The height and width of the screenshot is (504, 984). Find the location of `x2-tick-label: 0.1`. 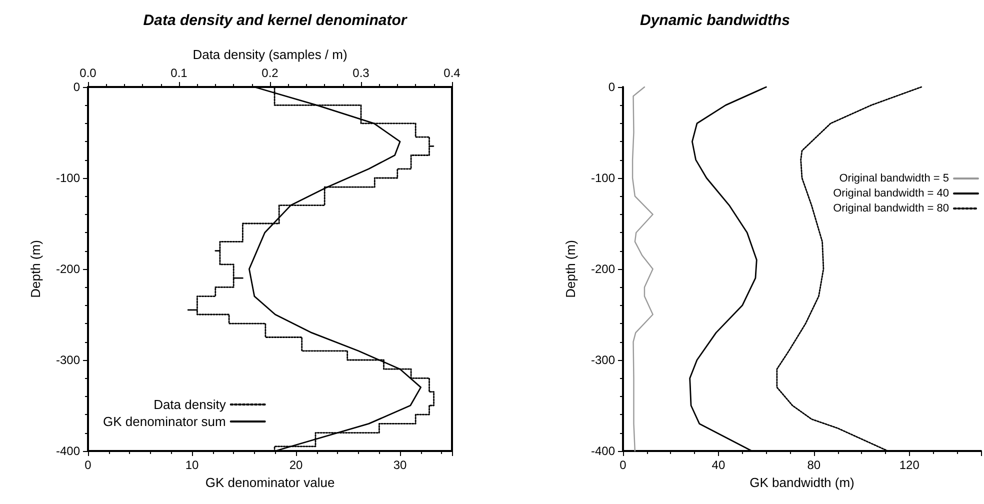

x2-tick-label: 0.1 is located at coordinates (179, 73).